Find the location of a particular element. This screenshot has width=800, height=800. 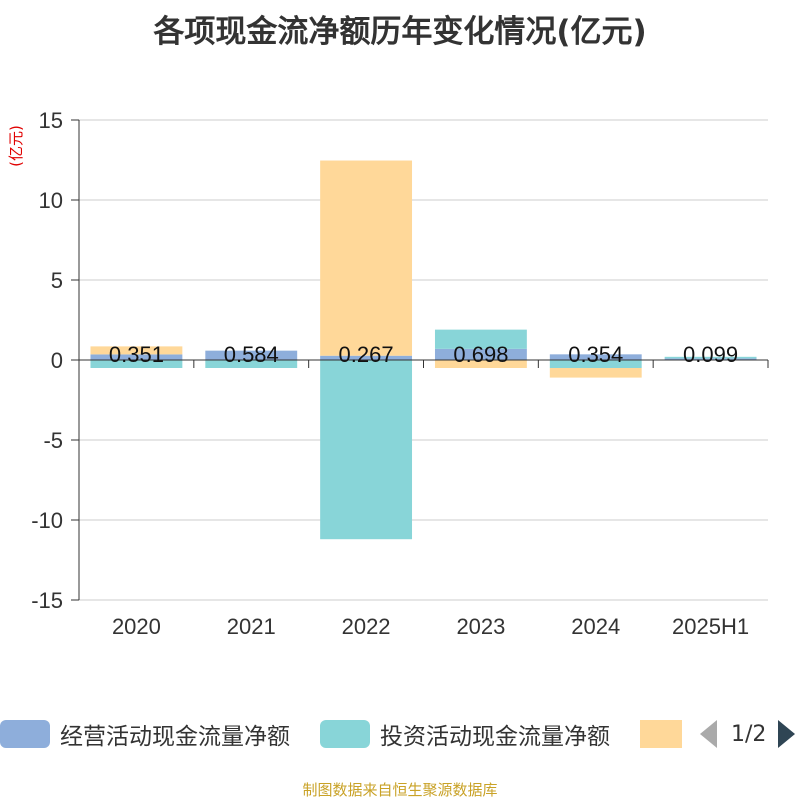

y-axis-unit-label: (亿元) is located at coordinates (16, 146).